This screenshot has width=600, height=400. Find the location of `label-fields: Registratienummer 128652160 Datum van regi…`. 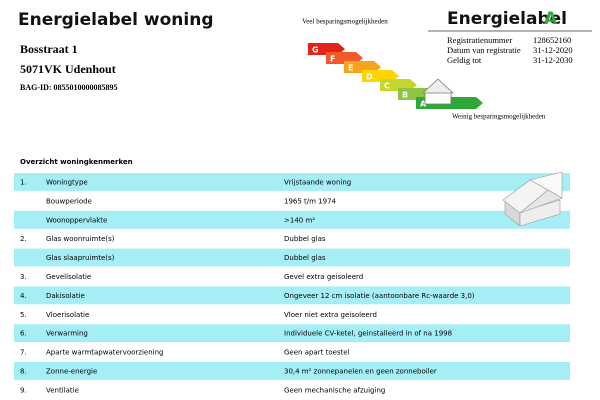

label-fields: Registratienummer 128652160 Datum van regi… is located at coordinates (510, 50).